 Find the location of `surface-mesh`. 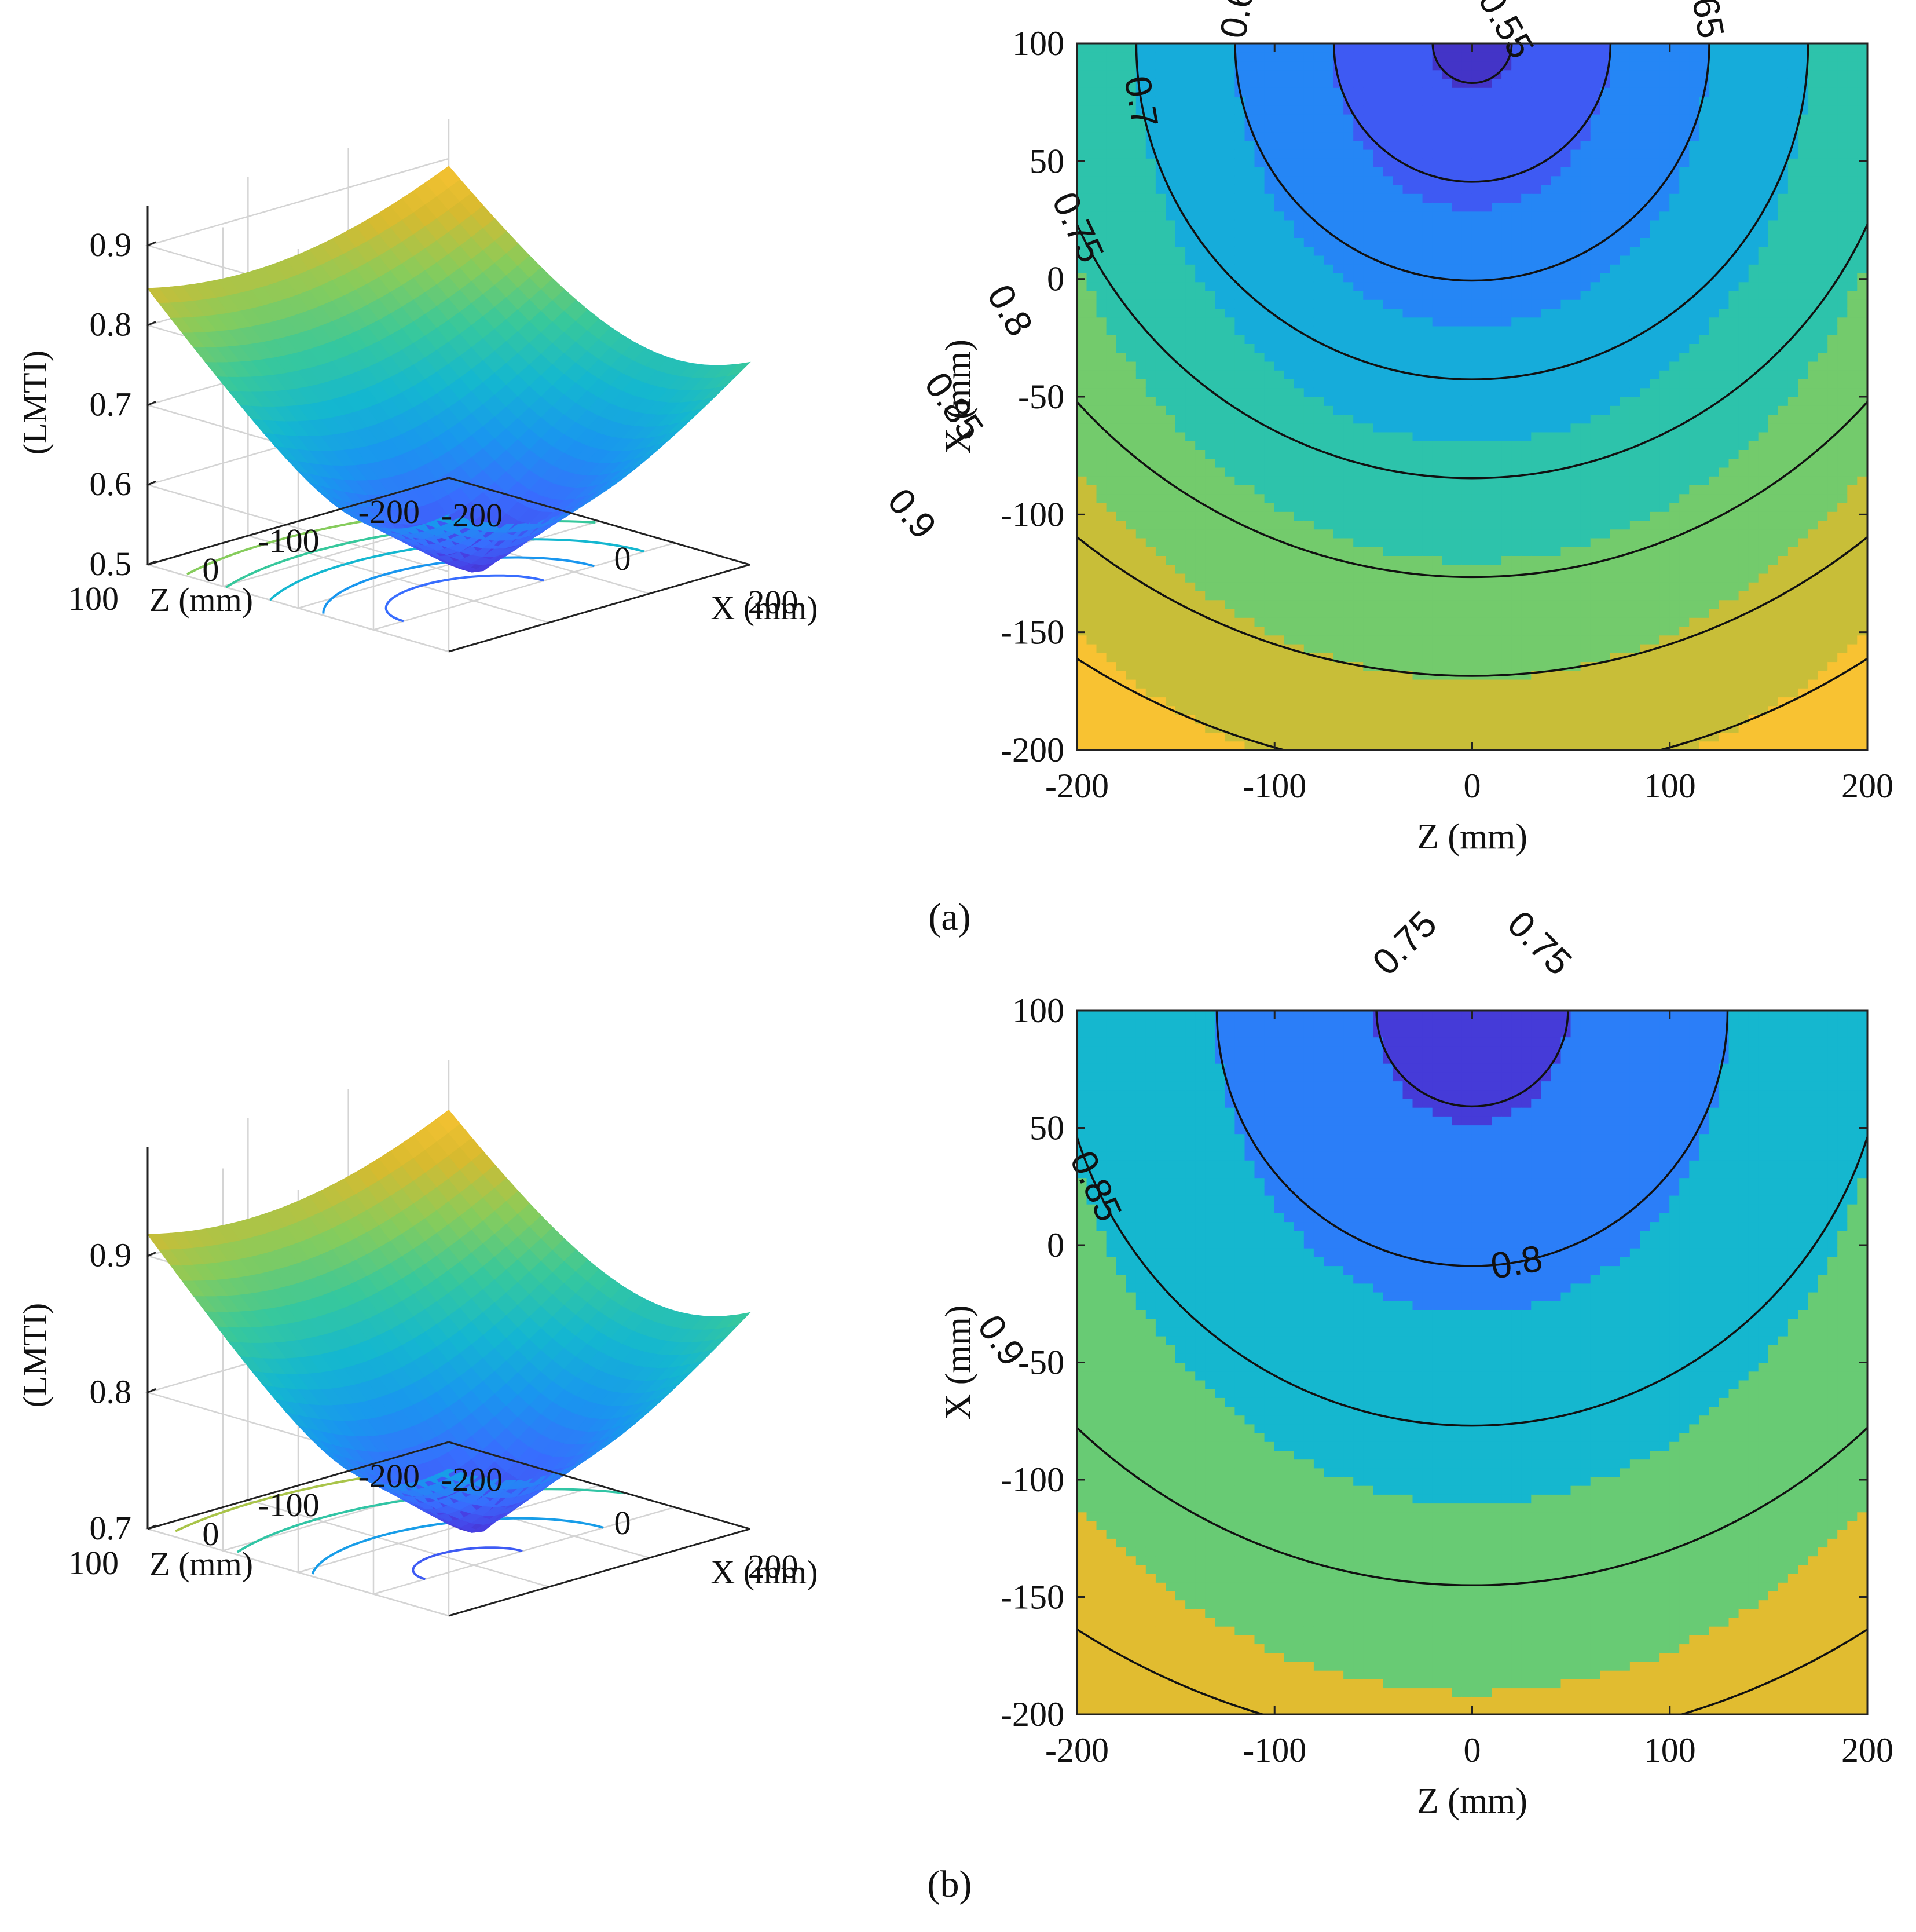

surface-mesh is located at coordinates (449, 369).